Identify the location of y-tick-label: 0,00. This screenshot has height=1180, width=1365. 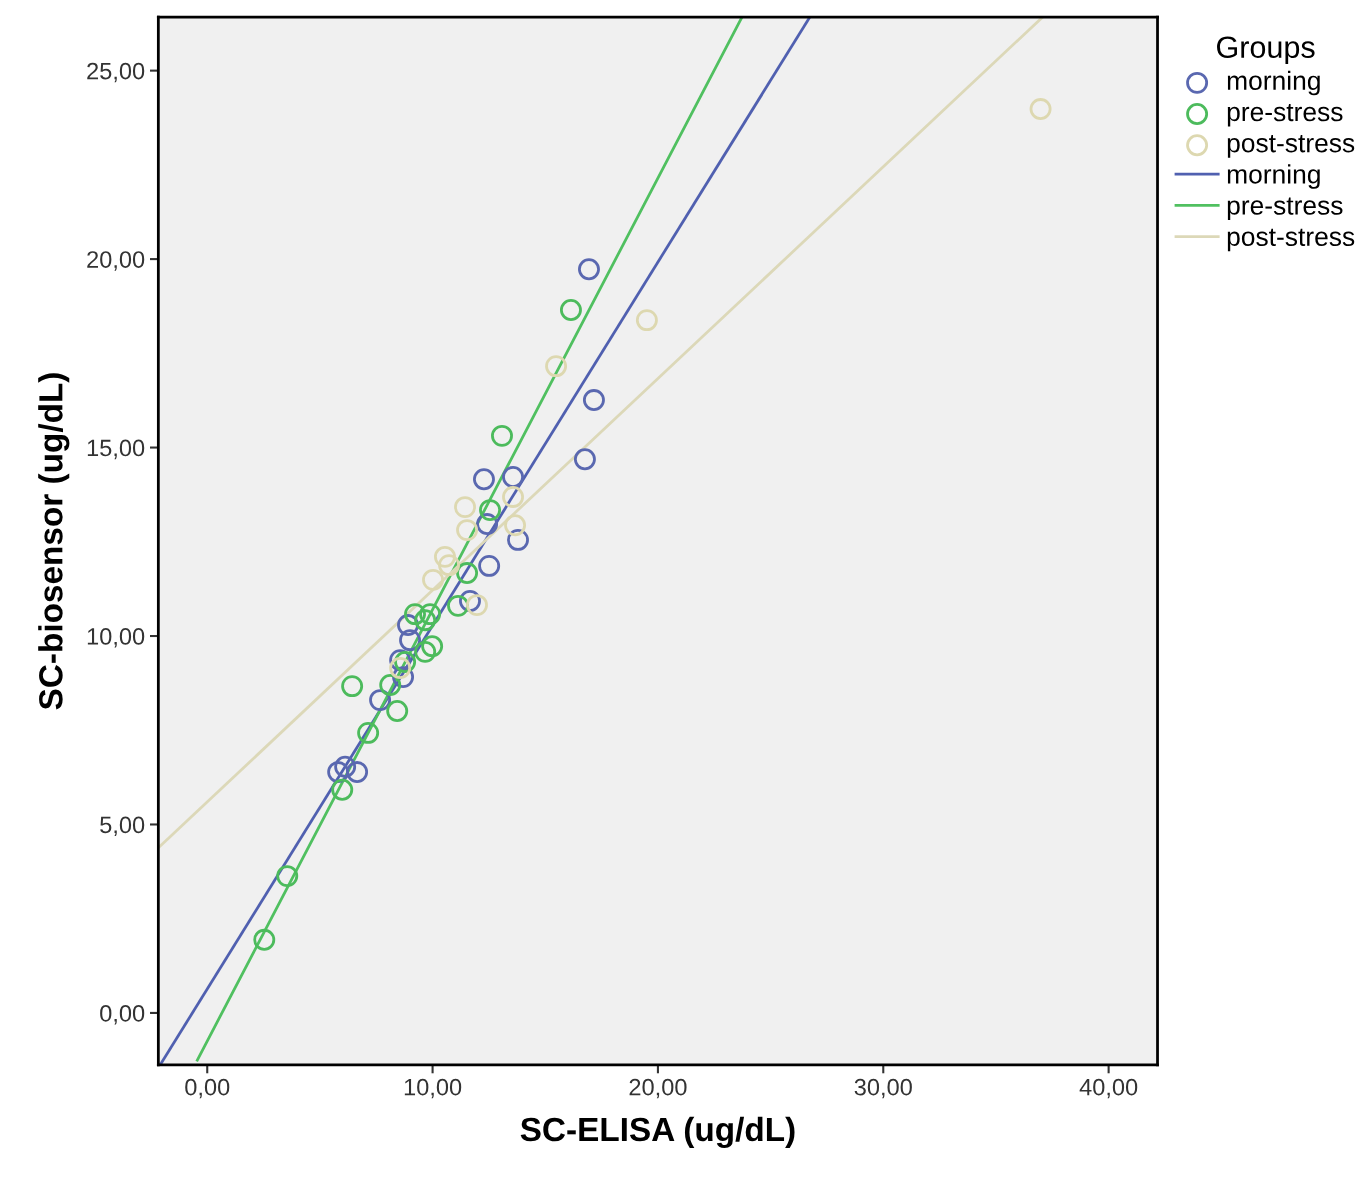
(122, 1015).